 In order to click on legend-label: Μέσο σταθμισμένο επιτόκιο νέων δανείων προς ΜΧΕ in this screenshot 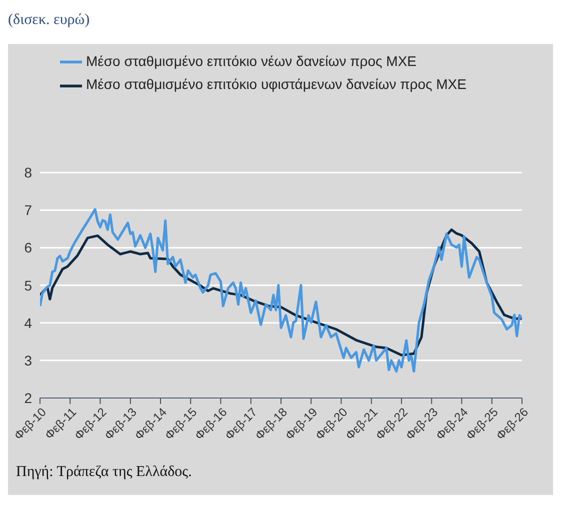, I will do `click(251, 61)`.